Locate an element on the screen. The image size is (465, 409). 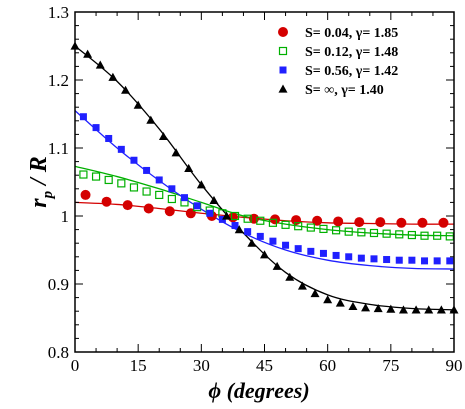
x-tick-label: 60 is located at coordinates (327, 365).